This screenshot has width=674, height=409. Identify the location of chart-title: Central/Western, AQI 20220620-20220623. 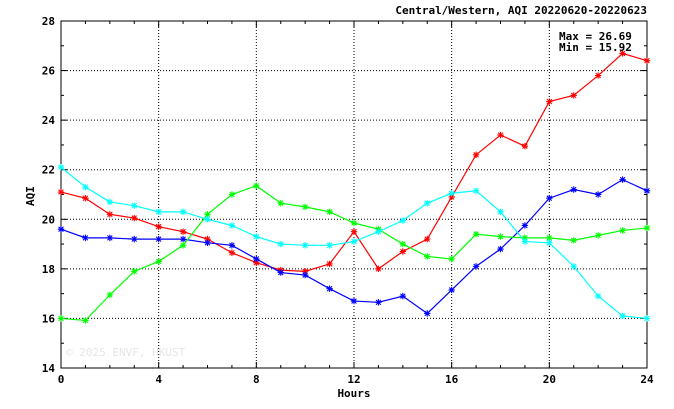
(521, 10).